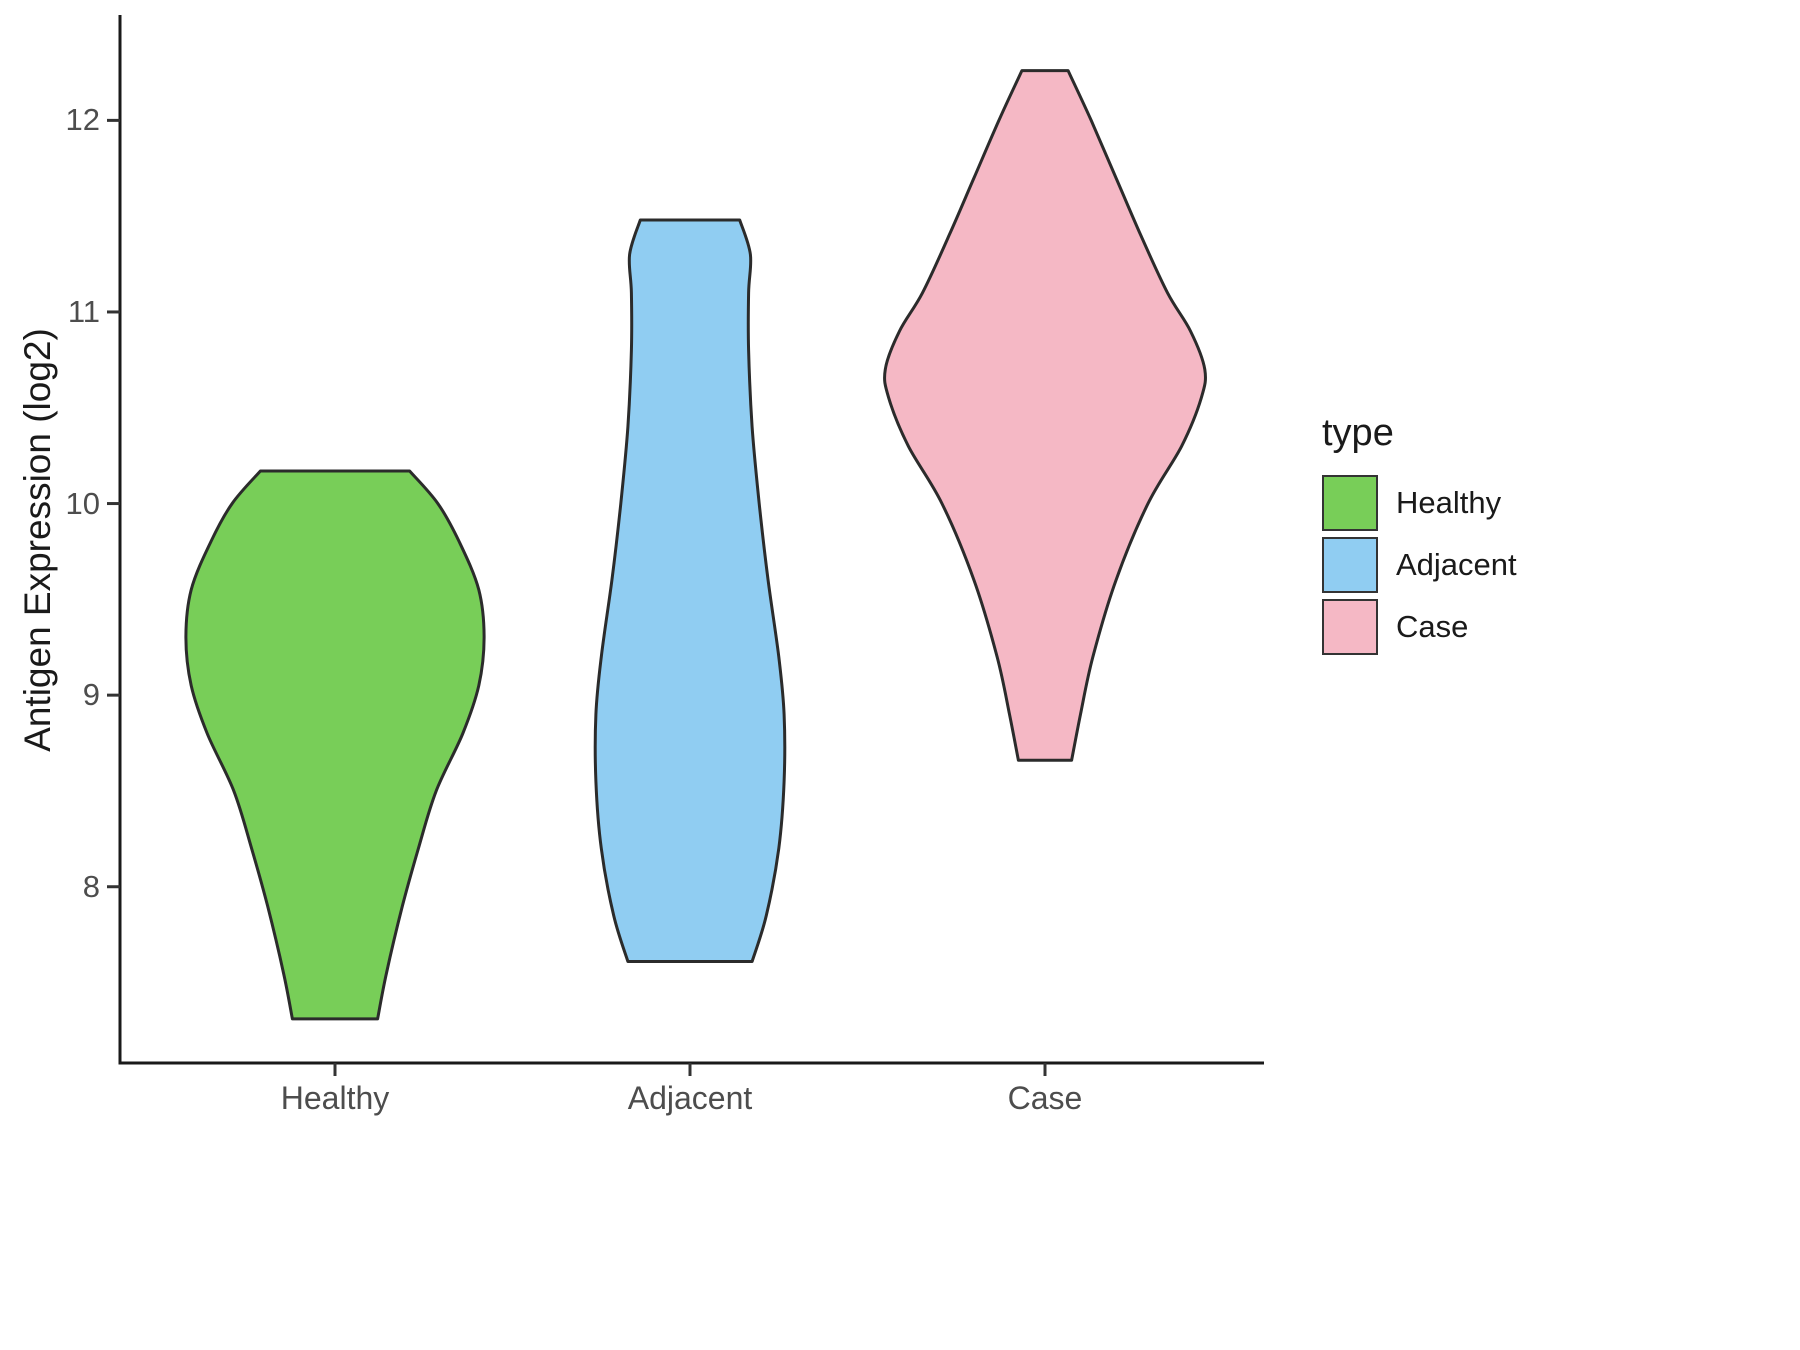 The width and height of the screenshot is (1800, 1350). I want to click on legend: type Healthy Adjacent Case, so click(1419, 536).